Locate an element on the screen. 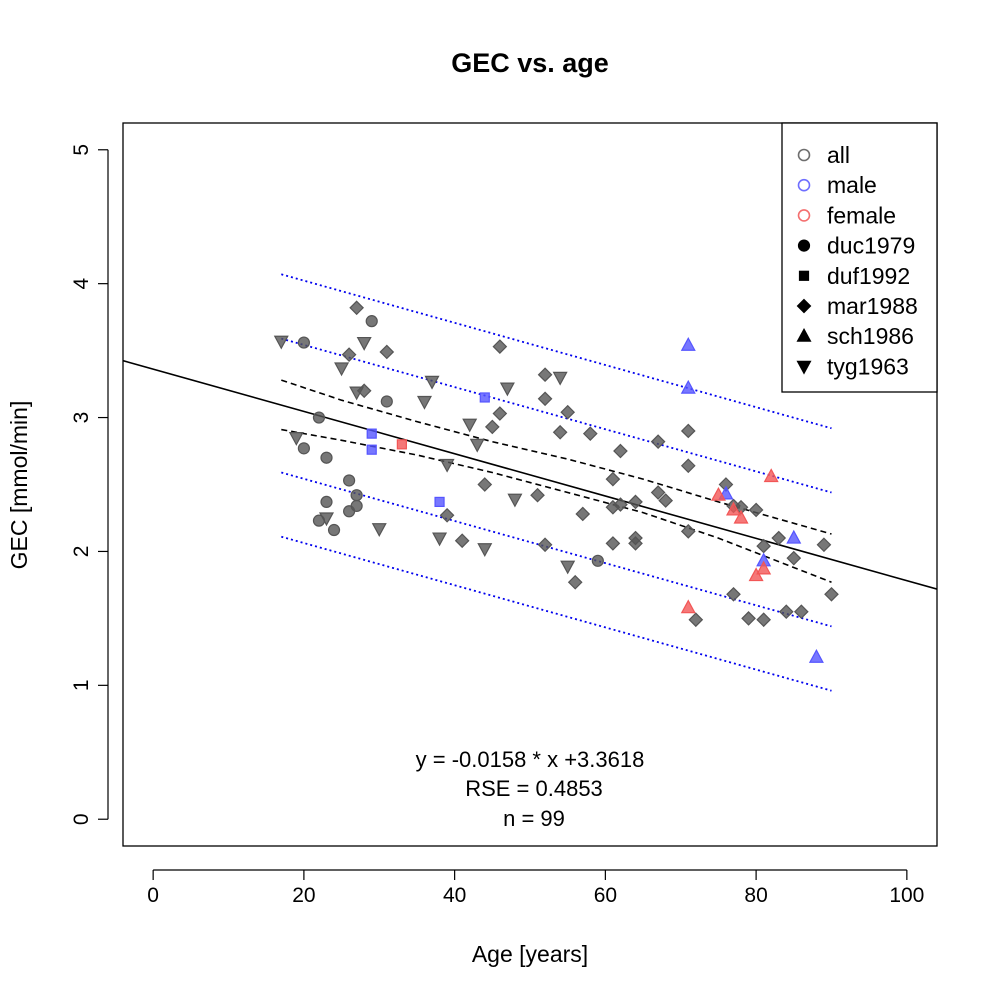 This screenshot has width=1000, height=1000. y-tick-label: 0 is located at coordinates (81, 819).